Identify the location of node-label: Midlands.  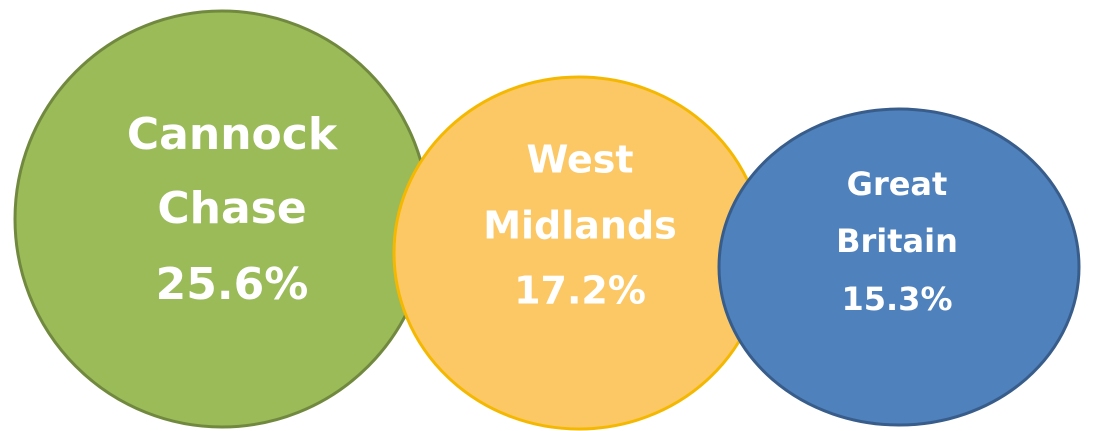
(580, 226).